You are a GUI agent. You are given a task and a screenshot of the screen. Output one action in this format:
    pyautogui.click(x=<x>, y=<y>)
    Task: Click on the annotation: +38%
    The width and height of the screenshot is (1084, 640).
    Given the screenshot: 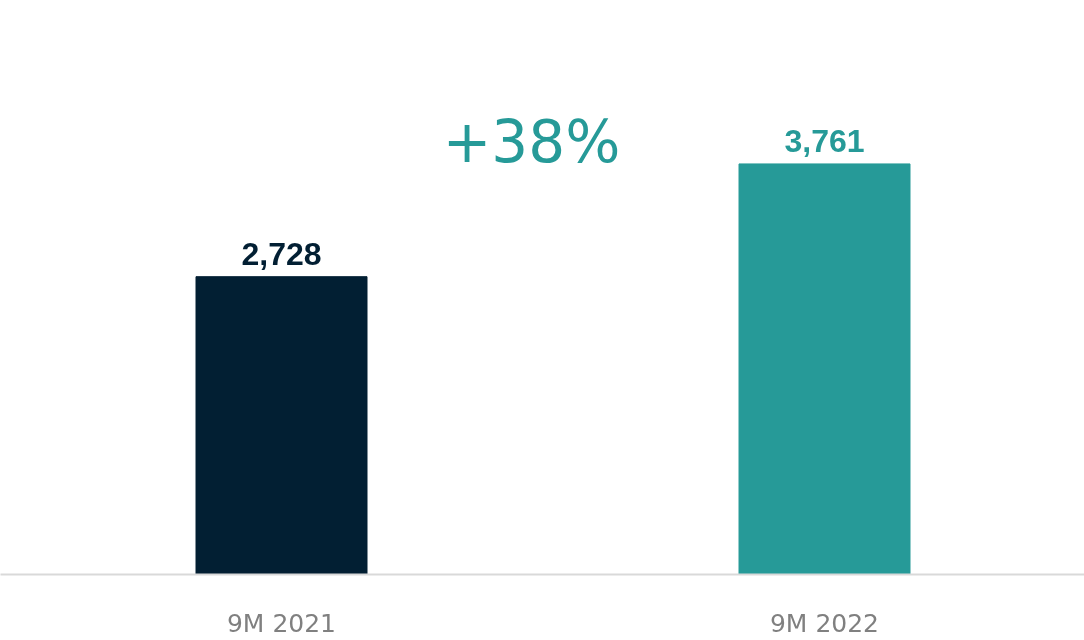 What is the action you would take?
    pyautogui.click(x=531, y=142)
    